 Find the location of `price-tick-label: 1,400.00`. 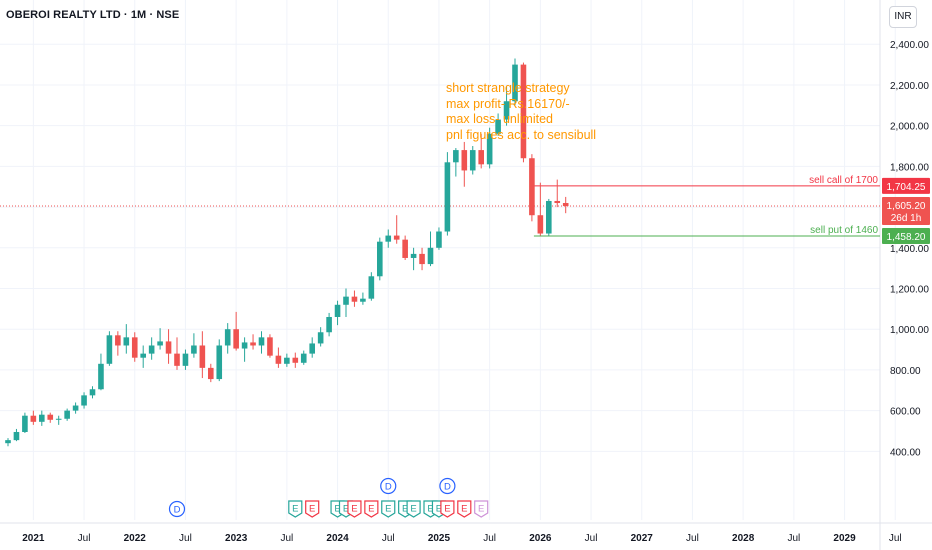

price-tick-label: 1,400.00 is located at coordinates (909, 249).